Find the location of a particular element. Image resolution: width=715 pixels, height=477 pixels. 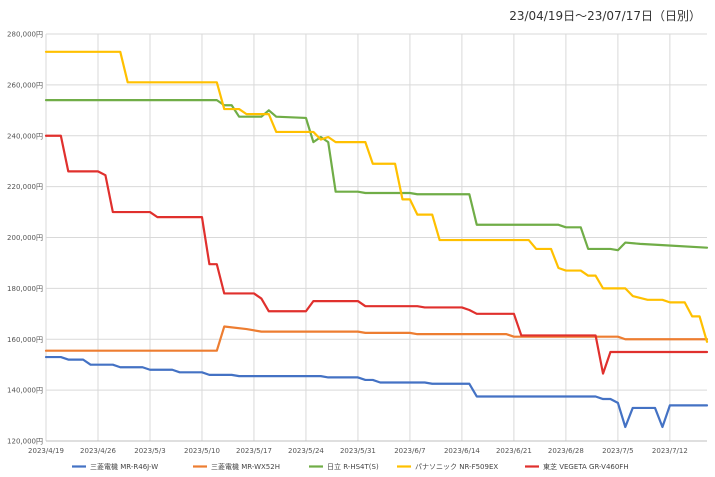

legend-label-3: パナソニック NR-F509EX is located at coordinates (456, 467).